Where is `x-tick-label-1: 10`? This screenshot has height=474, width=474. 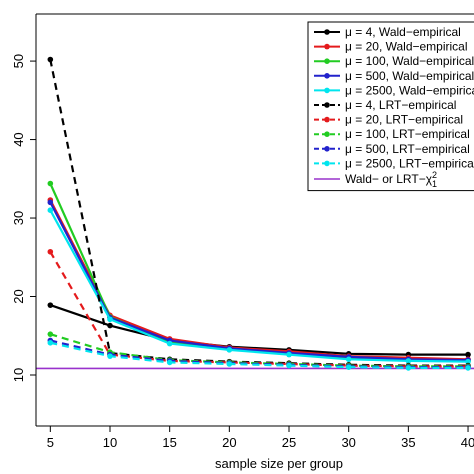
x-tick-label-1: 10 is located at coordinates (110, 442).